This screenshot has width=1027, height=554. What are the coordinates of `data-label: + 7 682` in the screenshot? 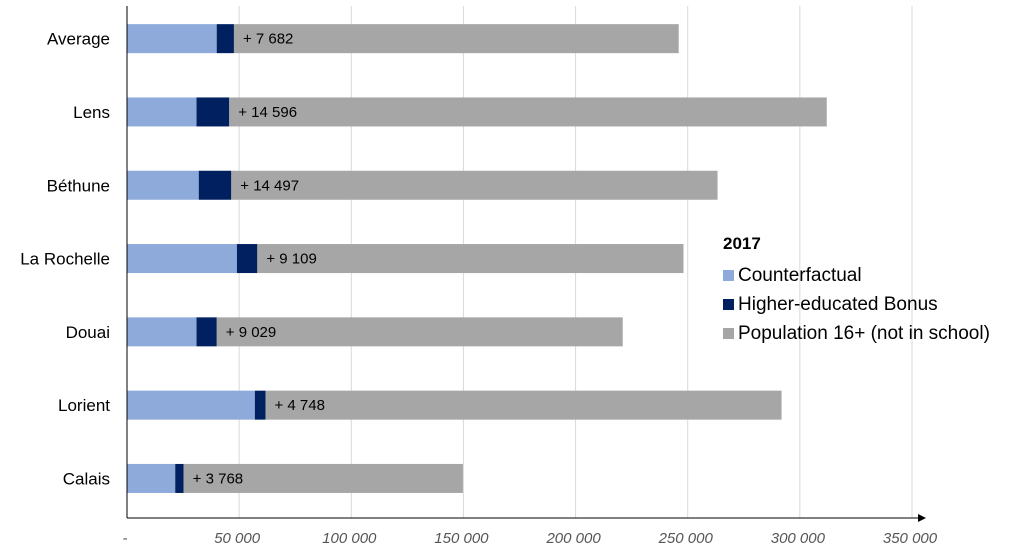 It's located at (268, 39).